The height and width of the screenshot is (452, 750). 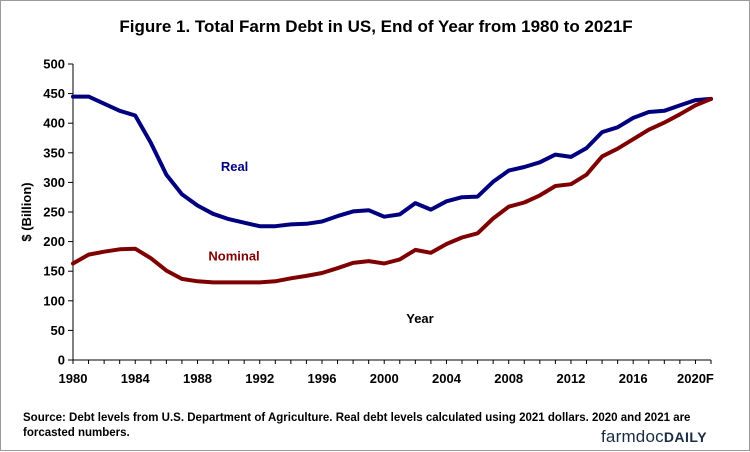 I want to click on x-tick-label: 2000, so click(x=384, y=378).